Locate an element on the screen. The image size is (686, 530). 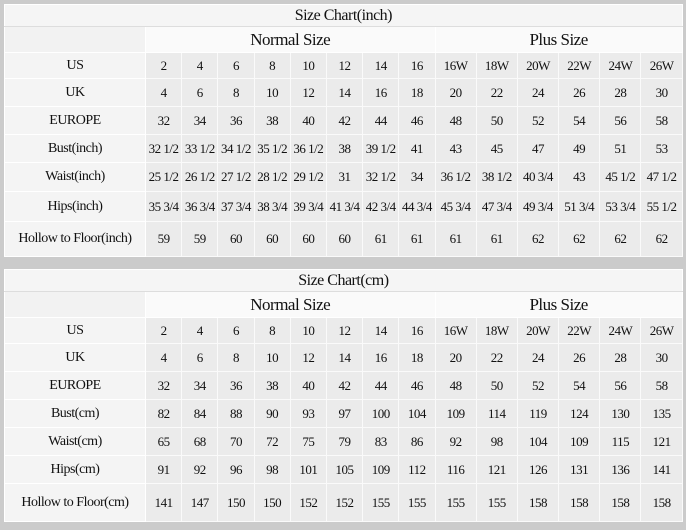
row-label: Hollow to Floor(cm) is located at coordinates (75, 502).